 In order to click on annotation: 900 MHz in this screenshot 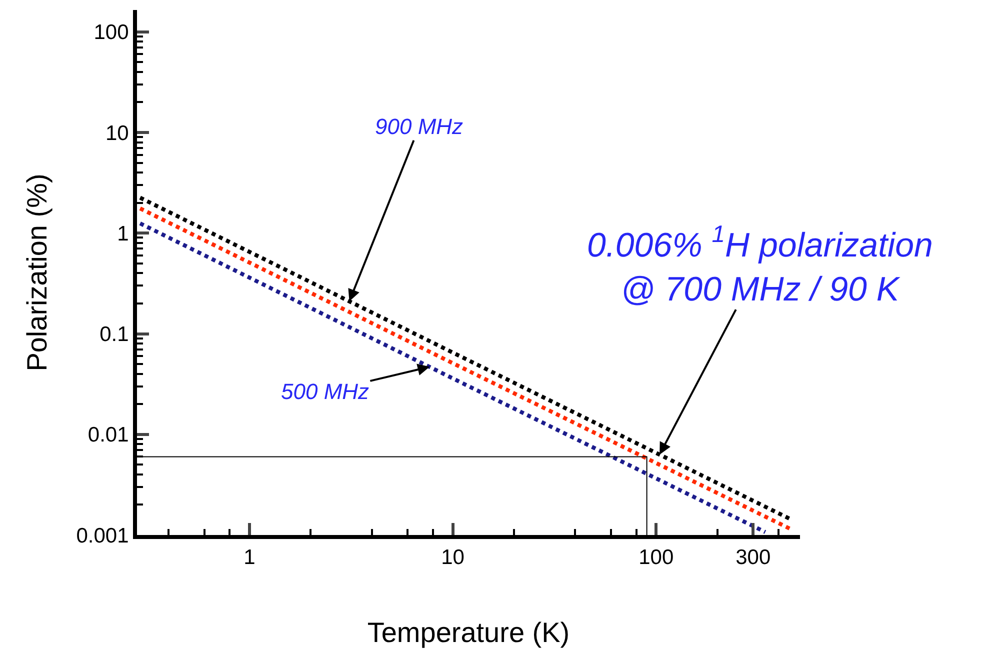, I will do `click(419, 126)`.